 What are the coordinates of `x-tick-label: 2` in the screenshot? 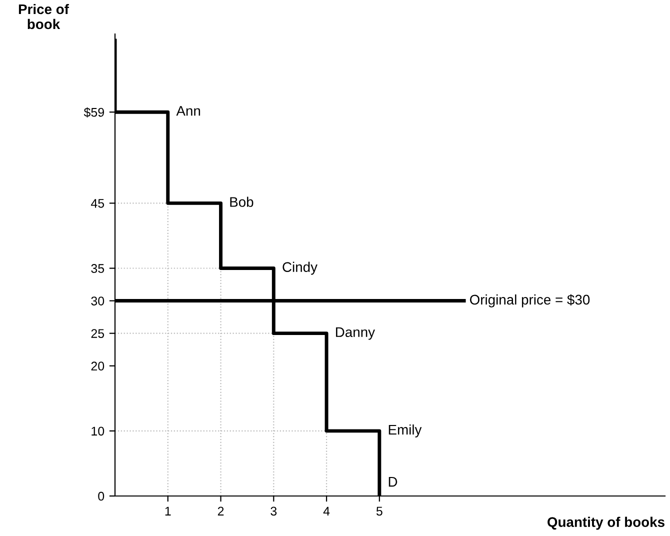 It's located at (221, 511).